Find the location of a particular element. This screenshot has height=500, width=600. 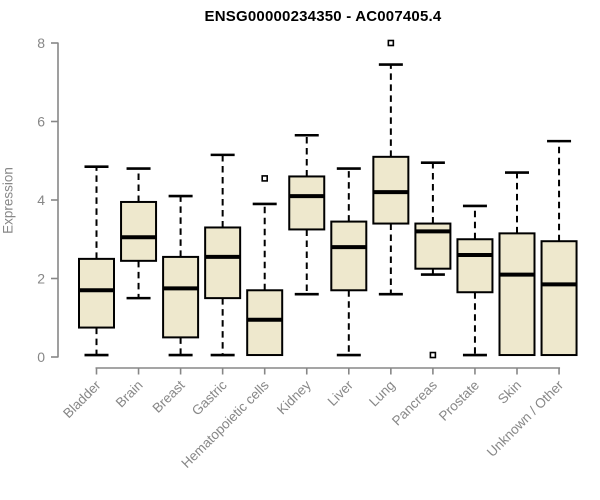

box-brain is located at coordinates (139, 231).